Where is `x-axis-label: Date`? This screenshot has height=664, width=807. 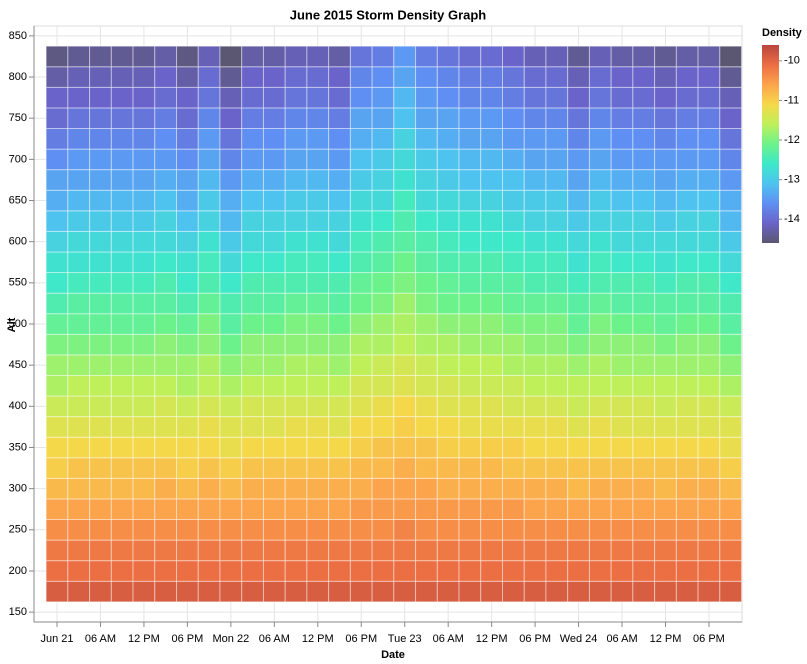
x-axis-label: Date is located at coordinates (393, 655).